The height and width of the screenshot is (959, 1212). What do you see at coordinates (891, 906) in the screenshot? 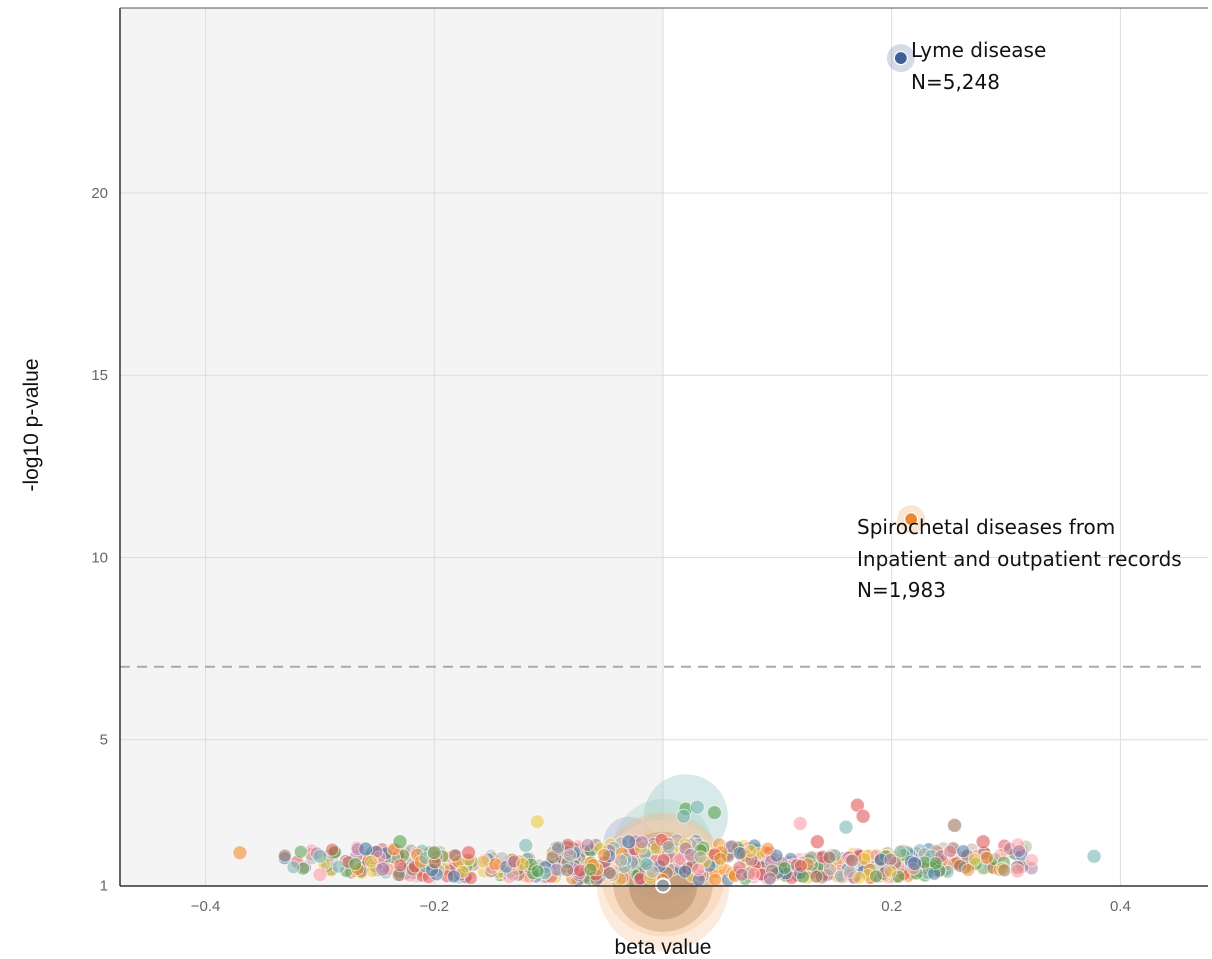
I see `x-tick-label: 0.2` at bounding box center [891, 906].